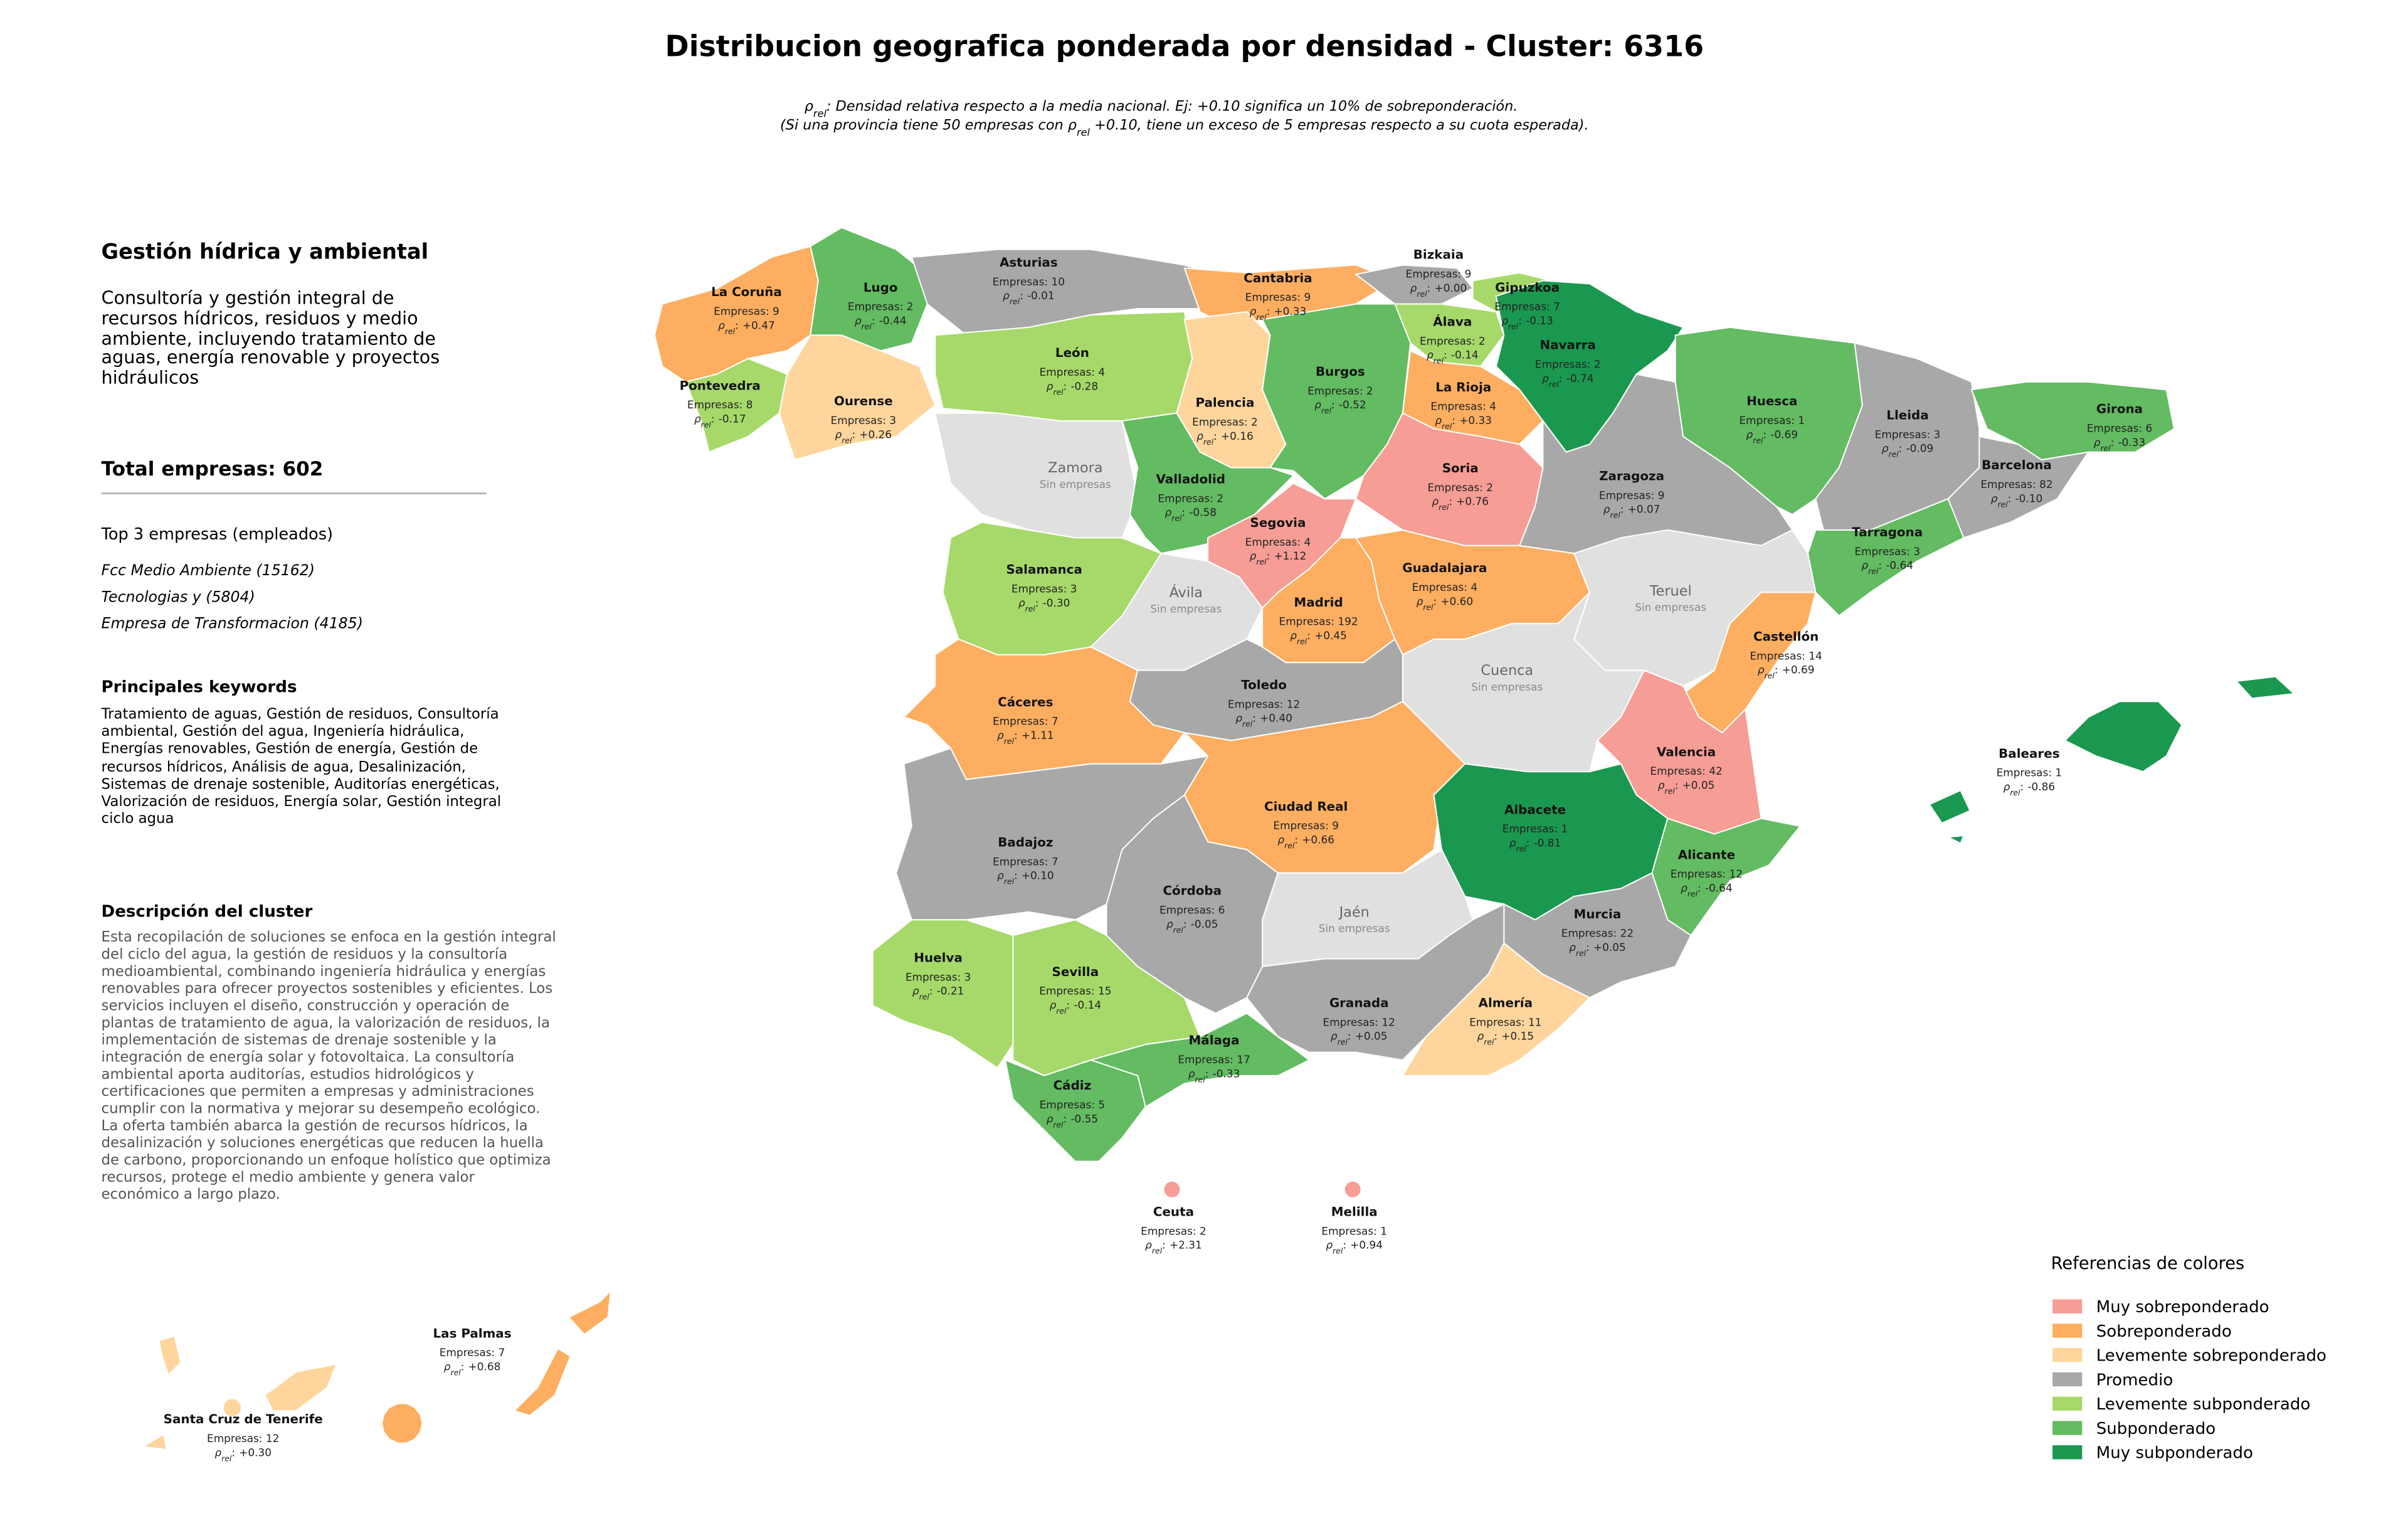  Describe the element at coordinates (1476, 420) in the screenshot. I see `rho-value: +0.33` at that location.